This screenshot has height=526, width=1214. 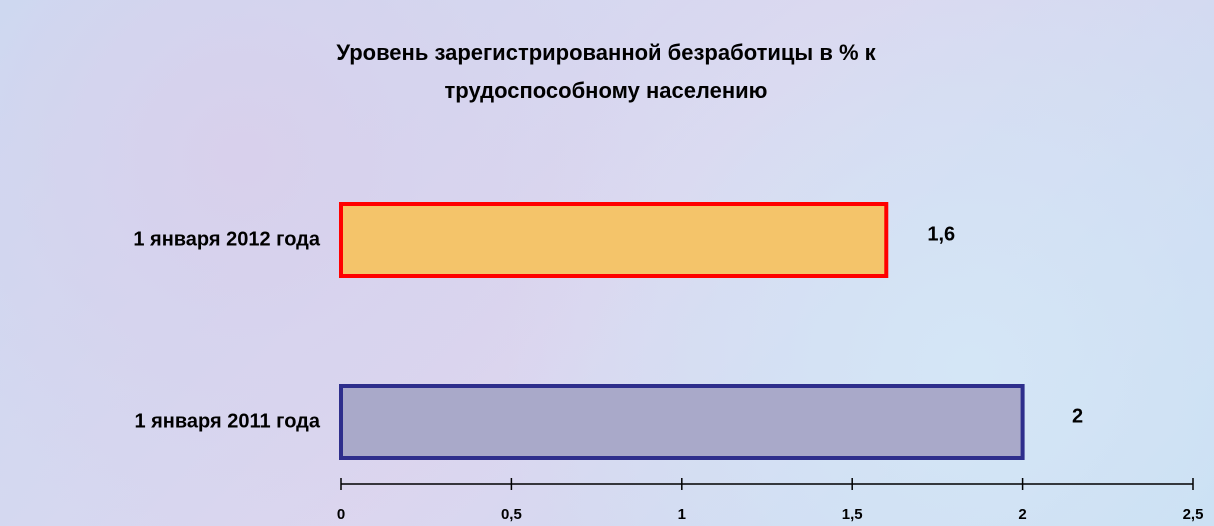 I want to click on value-label: 1,6, so click(x=941, y=234).